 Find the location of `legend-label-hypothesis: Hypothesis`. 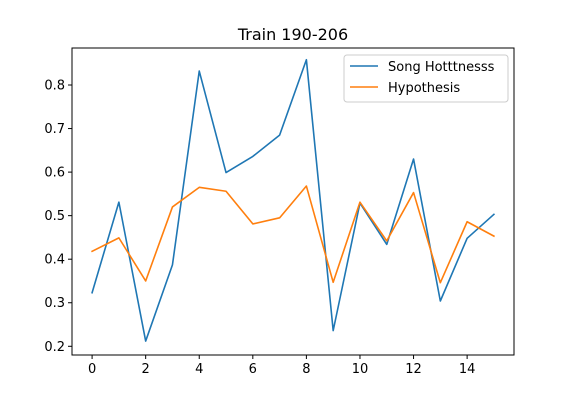

legend-label-hypothesis: Hypothesis is located at coordinates (424, 88).